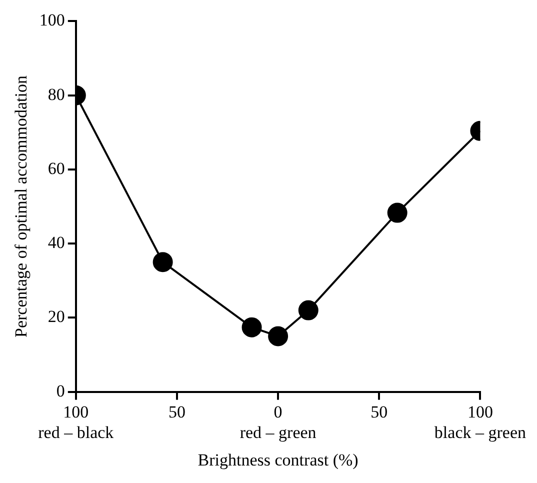  What do you see at coordinates (480, 422) in the screenshot?
I see `x-tick-label: 100 black – green` at bounding box center [480, 422].